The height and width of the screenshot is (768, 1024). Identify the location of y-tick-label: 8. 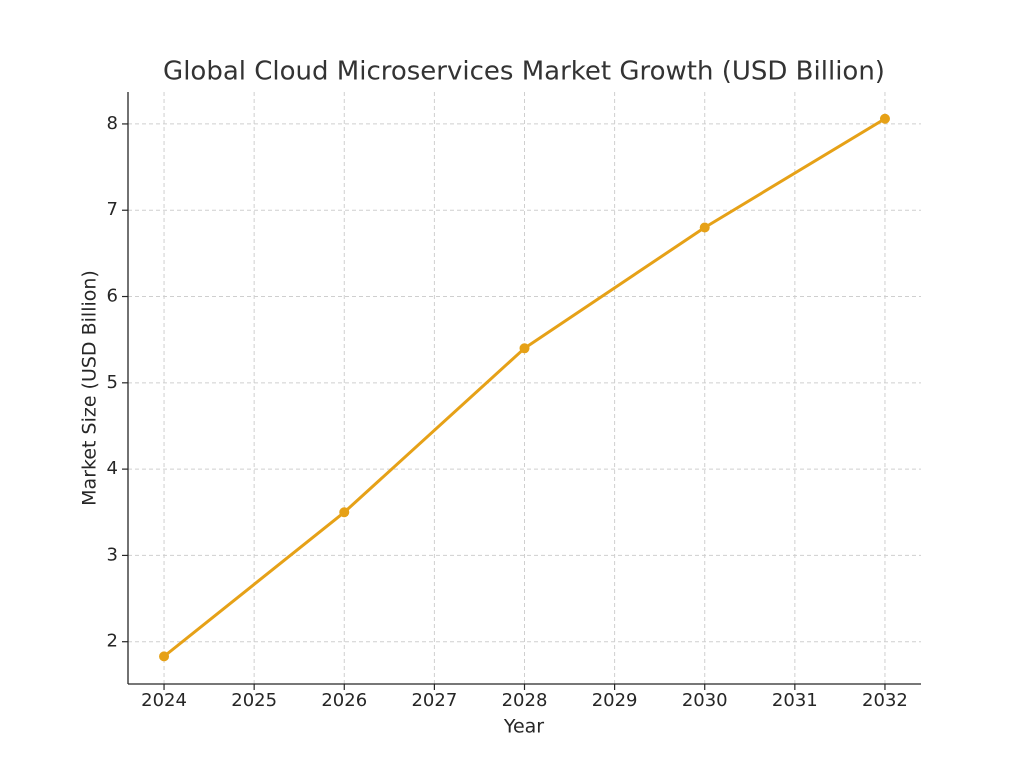
(112, 123).